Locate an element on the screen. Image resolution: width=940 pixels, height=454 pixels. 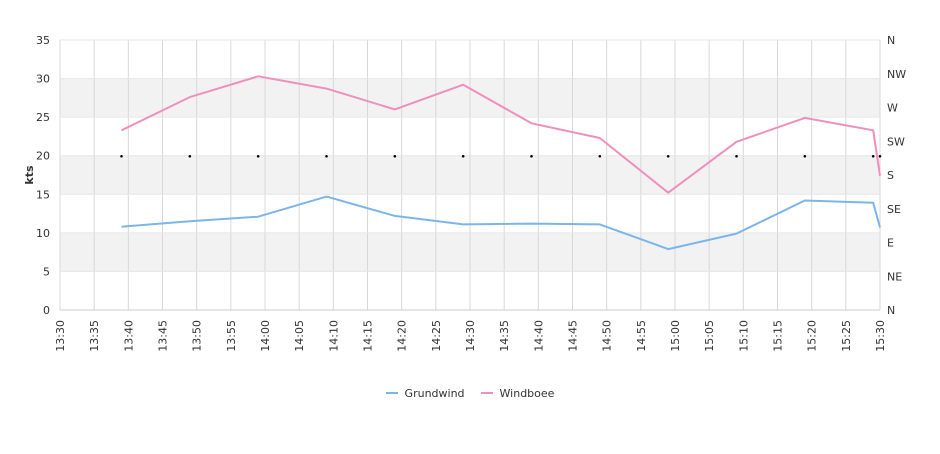
x-tick-label: 14:20 is located at coordinates (402, 336).